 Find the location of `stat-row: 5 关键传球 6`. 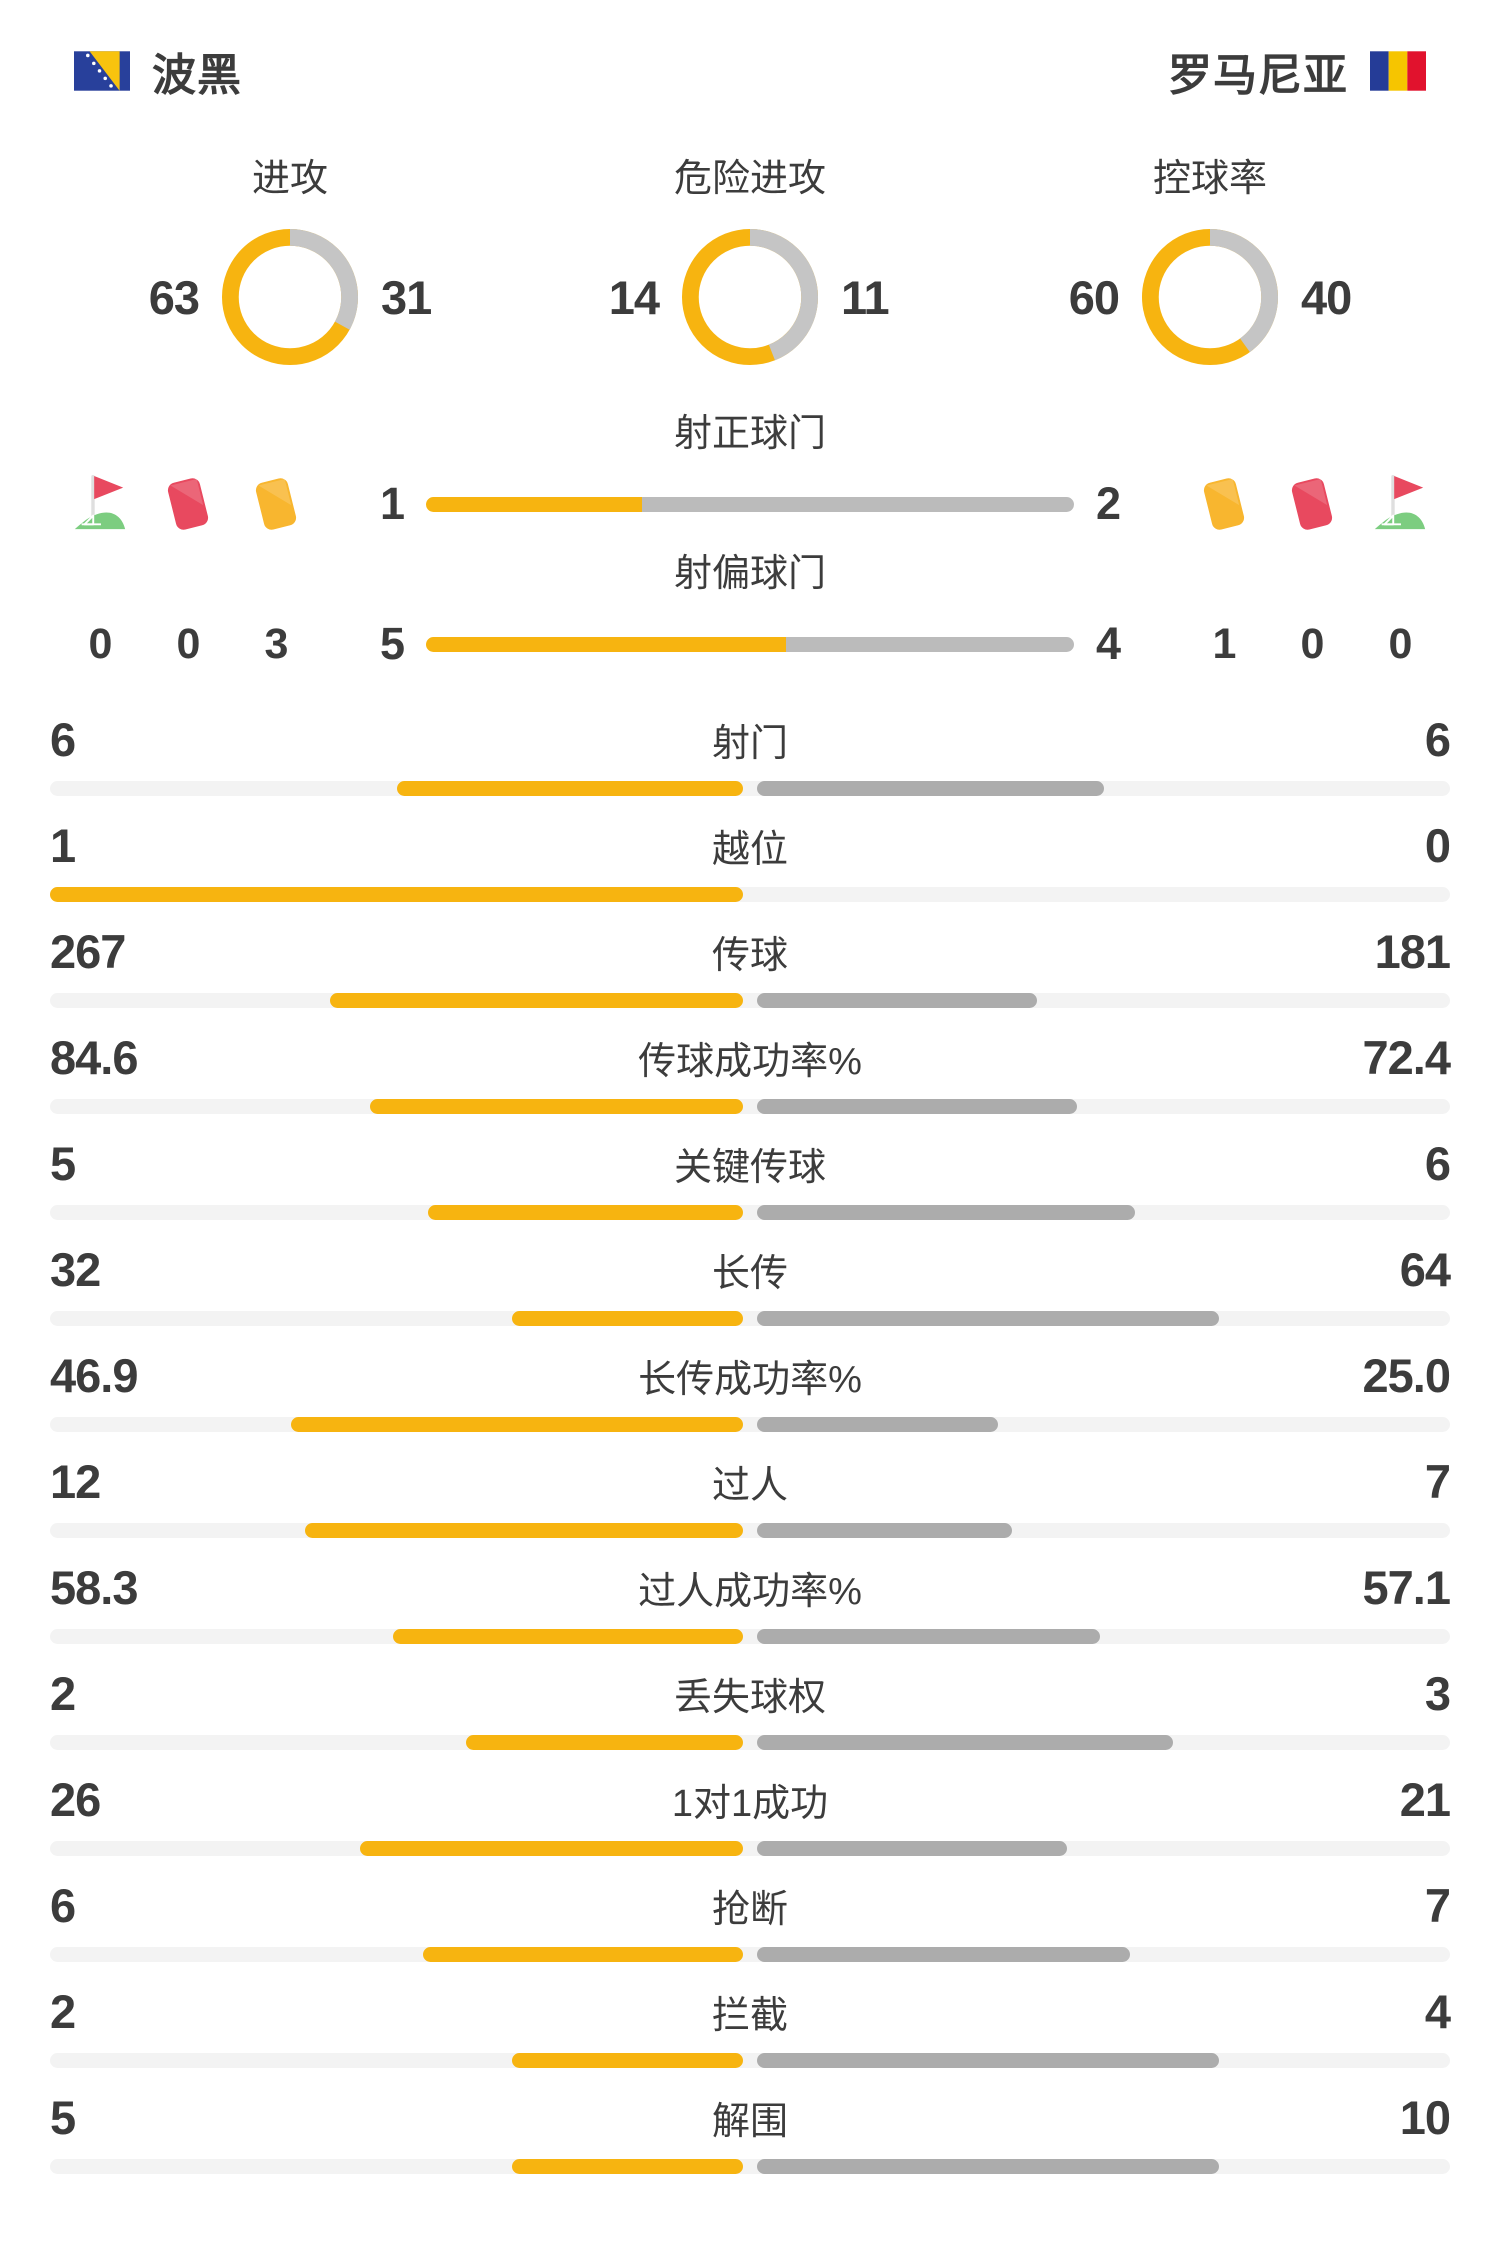

stat-row: 5 关键传球 6 is located at coordinates (750, 1189).